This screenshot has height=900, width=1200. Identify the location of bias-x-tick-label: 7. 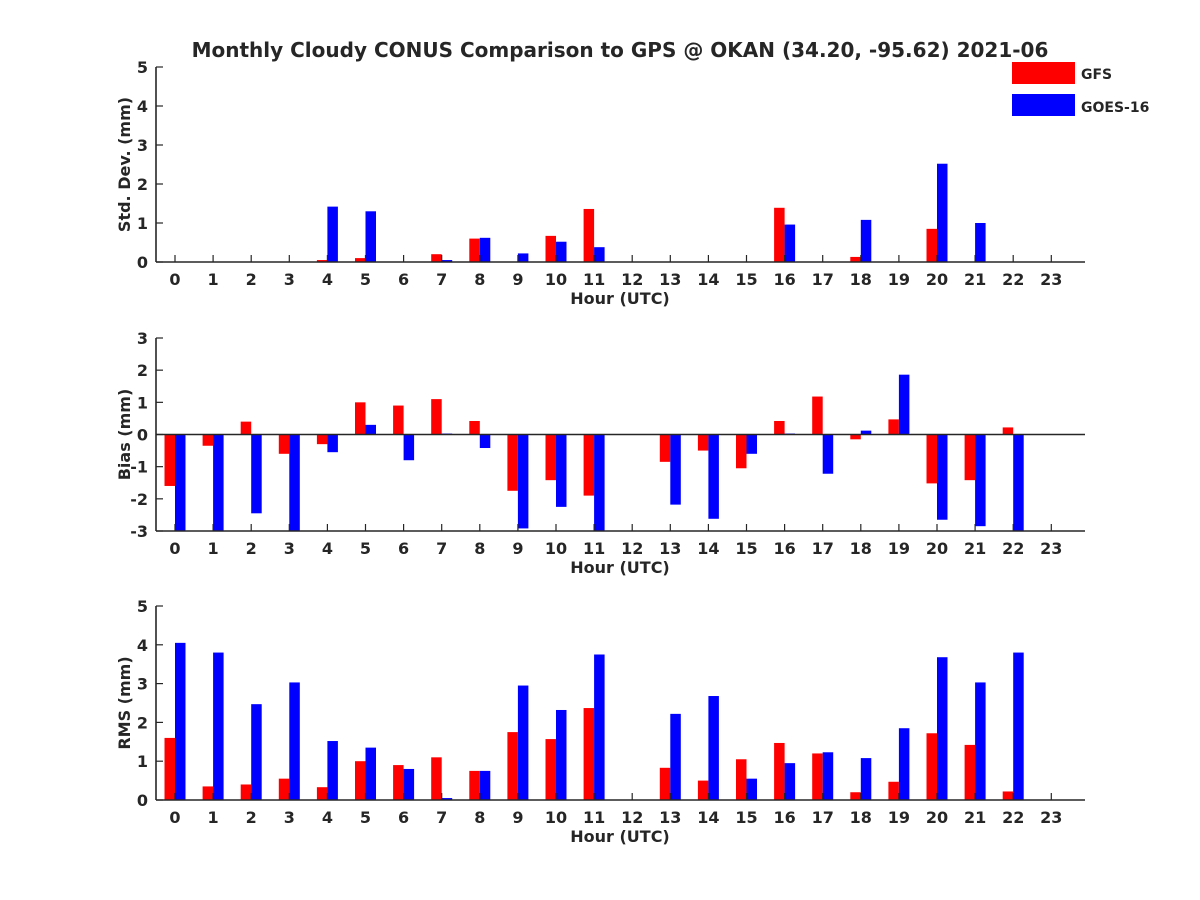
(441, 548).